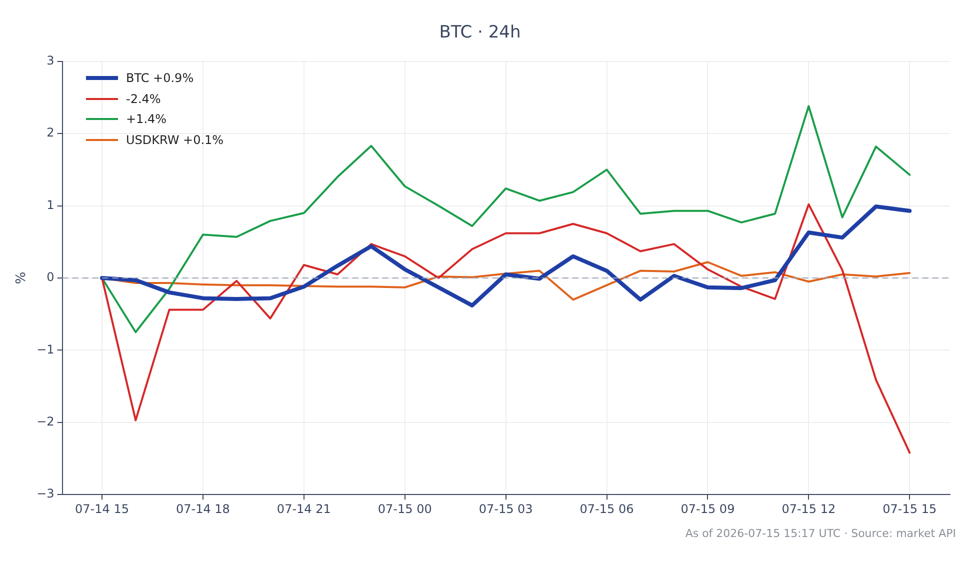  What do you see at coordinates (707, 509) in the screenshot?
I see `x-tick-label: 07-15 09` at bounding box center [707, 509].